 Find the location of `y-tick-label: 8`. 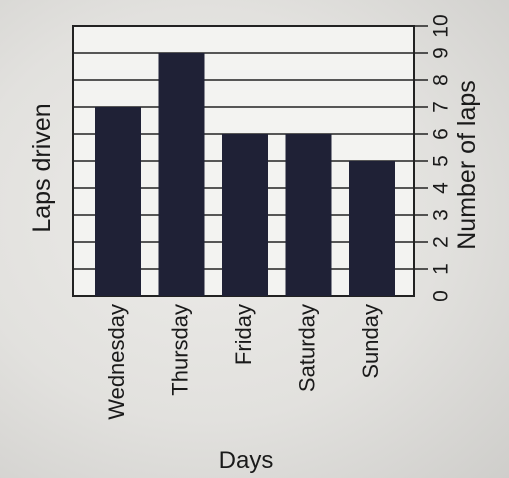

y-tick-label: 8 is located at coordinates (440, 80).